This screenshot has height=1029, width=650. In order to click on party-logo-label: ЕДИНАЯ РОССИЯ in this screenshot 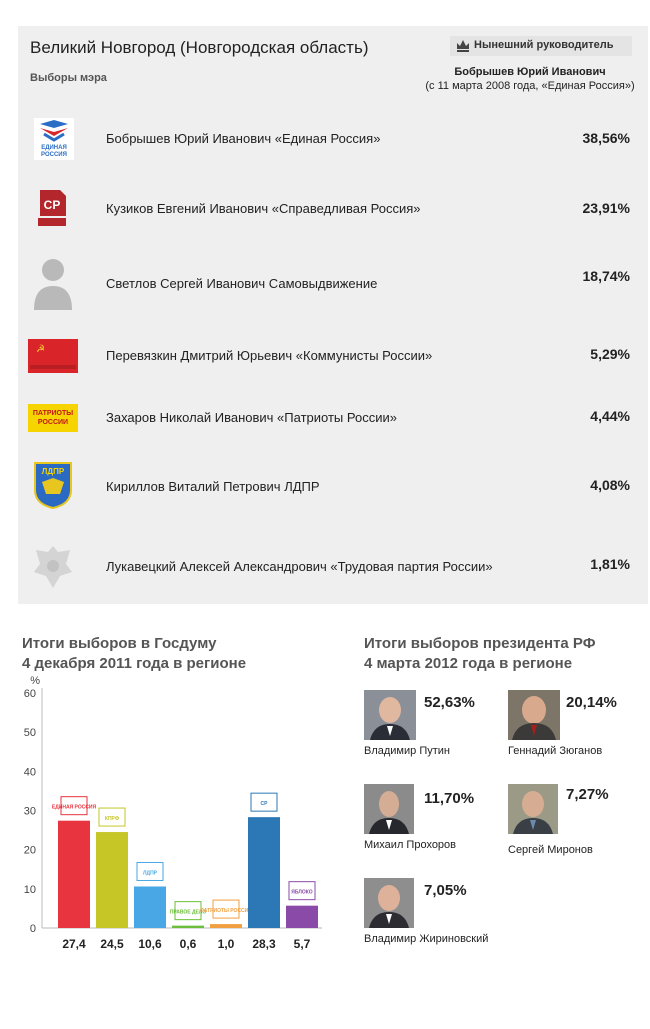, I will do `click(74, 808)`.